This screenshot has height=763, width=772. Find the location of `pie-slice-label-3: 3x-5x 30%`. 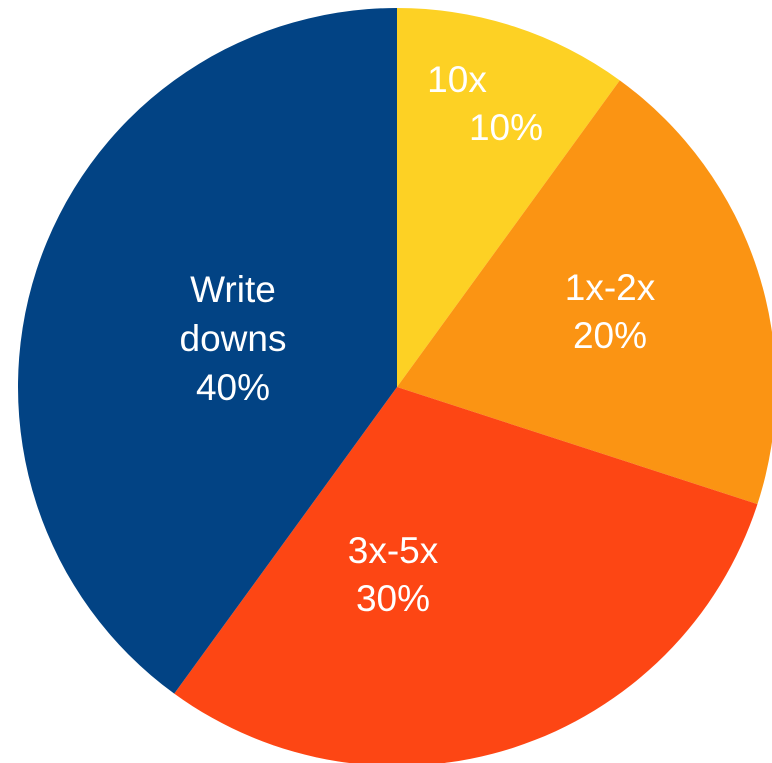

pie-slice-label-3: 3x-5x 30% is located at coordinates (393, 574).